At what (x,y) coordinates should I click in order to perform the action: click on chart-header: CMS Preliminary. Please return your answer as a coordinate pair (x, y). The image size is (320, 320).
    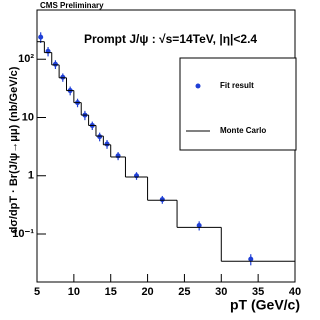
    Looking at the image, I should click on (72, 5).